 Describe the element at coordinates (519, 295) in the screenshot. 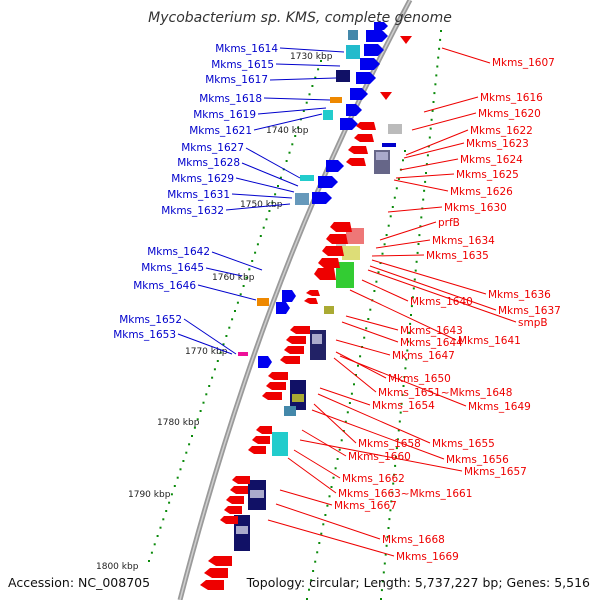

I see `gene-label-mkms-1636: Mkms_1636` at that location.